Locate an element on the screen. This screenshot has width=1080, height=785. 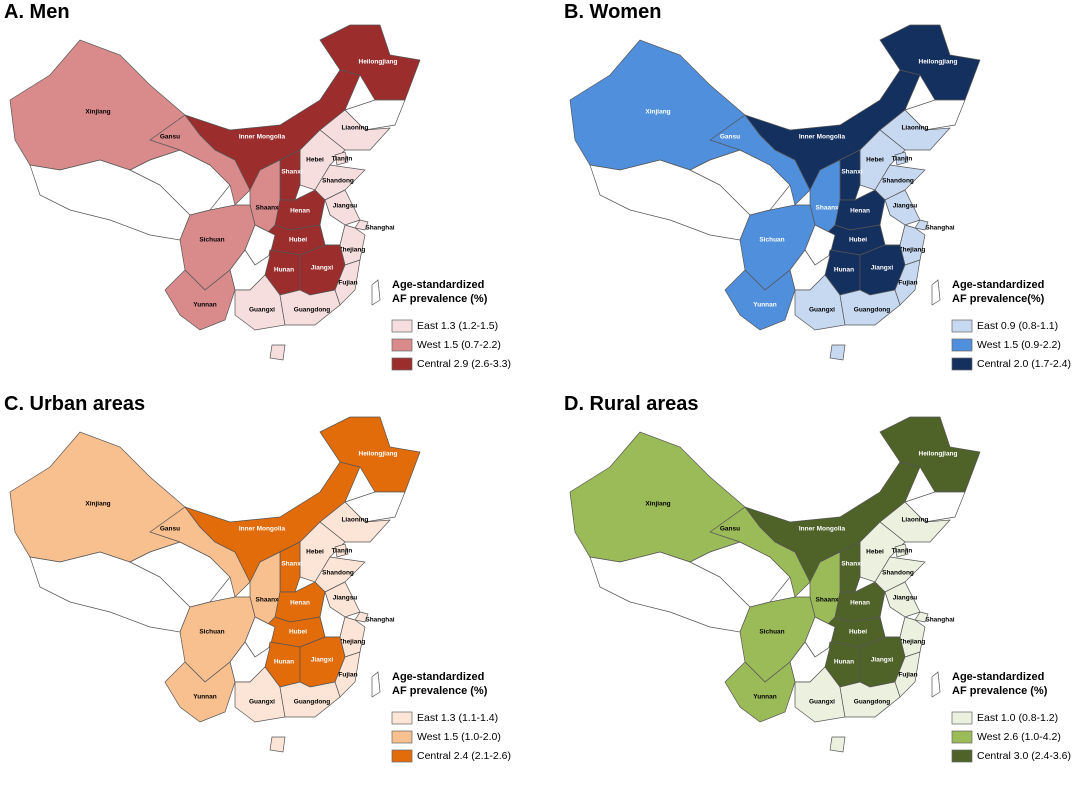
panel-title: C. Urban areas is located at coordinates (74, 404).